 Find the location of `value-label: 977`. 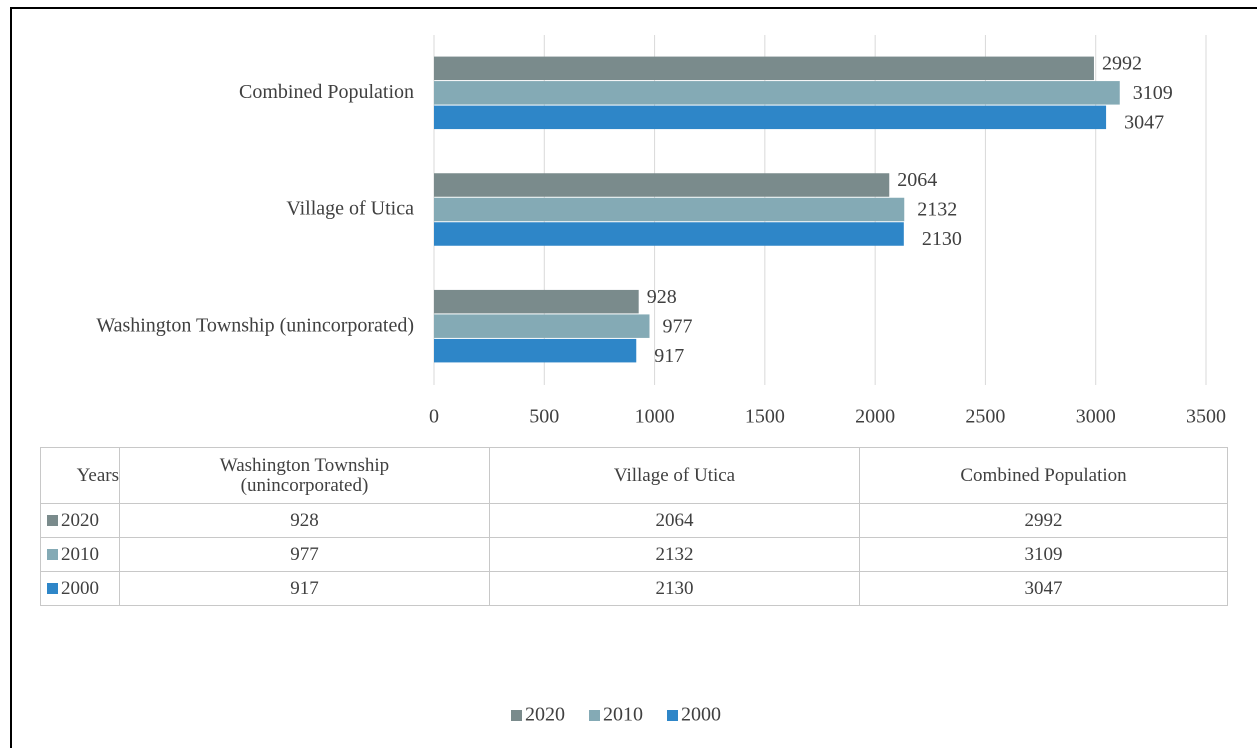

value-label: 977 is located at coordinates (677, 326).